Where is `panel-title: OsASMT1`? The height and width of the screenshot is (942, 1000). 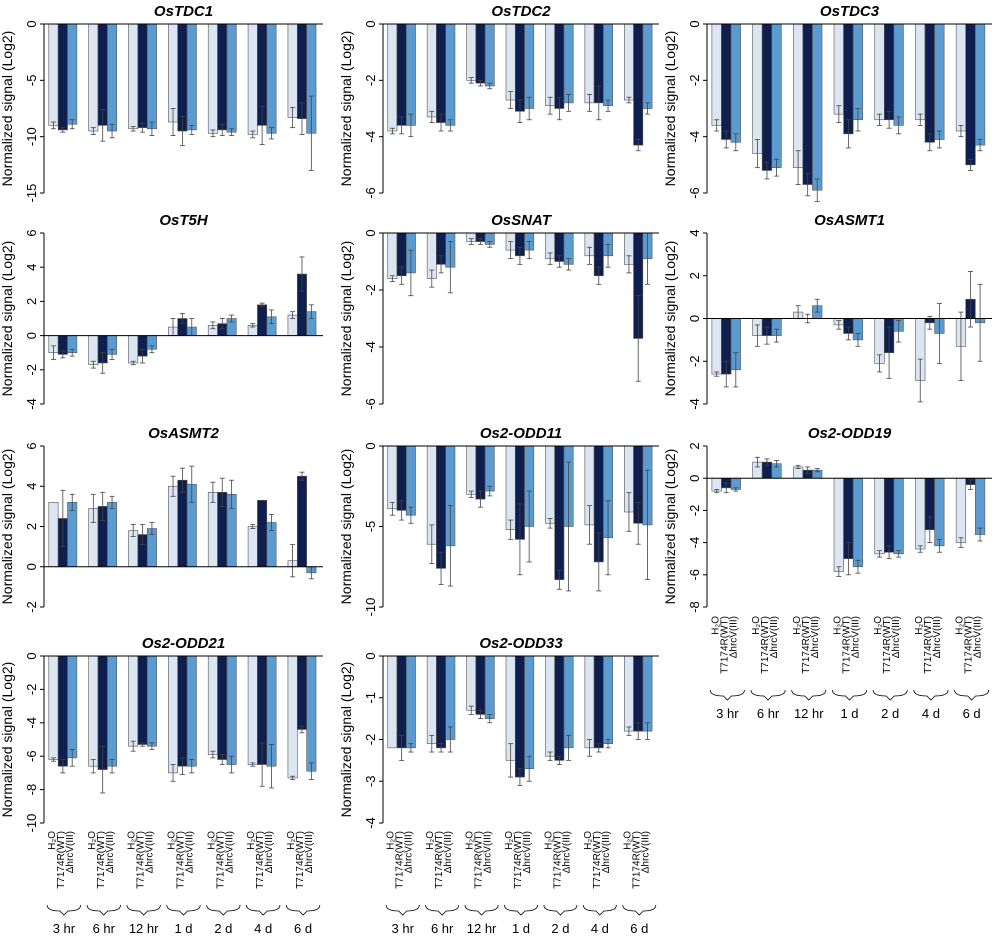 panel-title: OsASMT1 is located at coordinates (849, 220).